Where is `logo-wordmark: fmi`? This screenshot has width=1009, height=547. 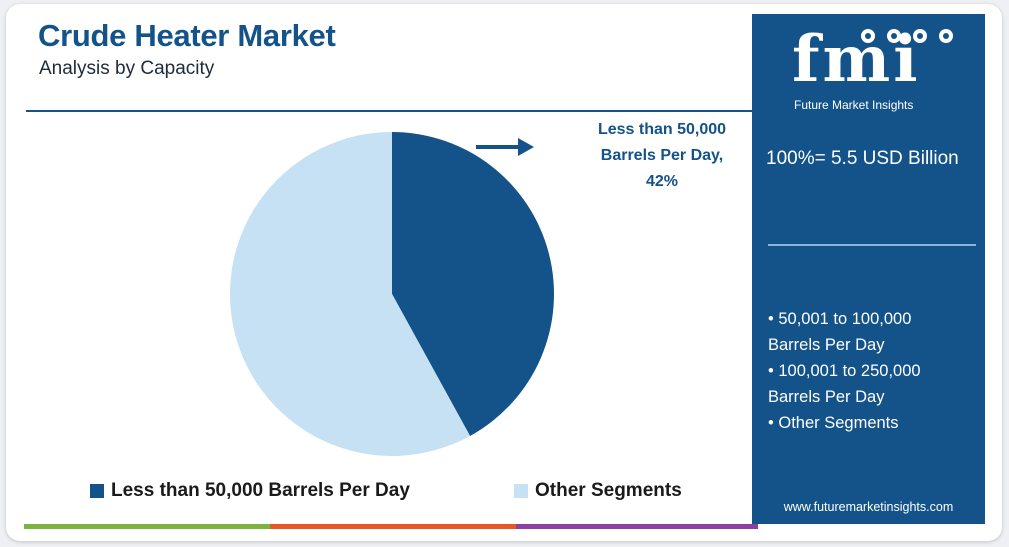
logo-wordmark: fmi is located at coordinates (856, 59).